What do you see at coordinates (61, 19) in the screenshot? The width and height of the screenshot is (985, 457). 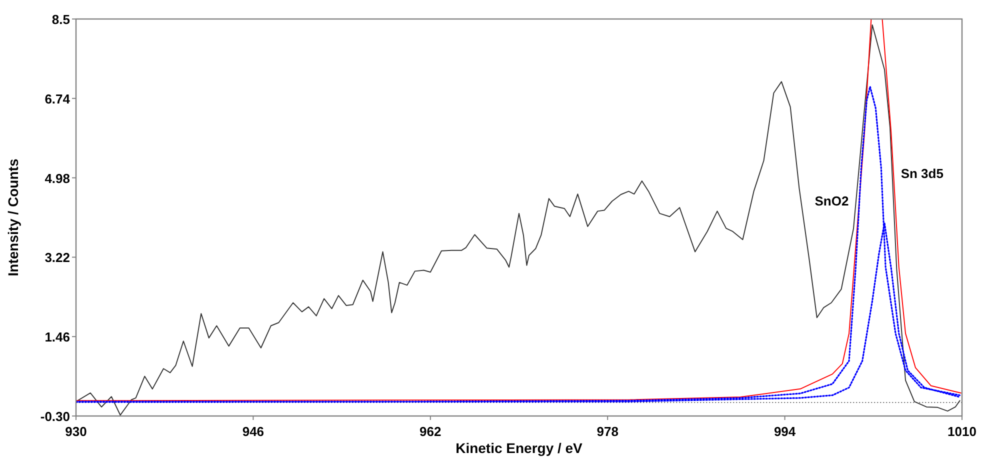 I see `y-tick-label: 8.5` at bounding box center [61, 19].